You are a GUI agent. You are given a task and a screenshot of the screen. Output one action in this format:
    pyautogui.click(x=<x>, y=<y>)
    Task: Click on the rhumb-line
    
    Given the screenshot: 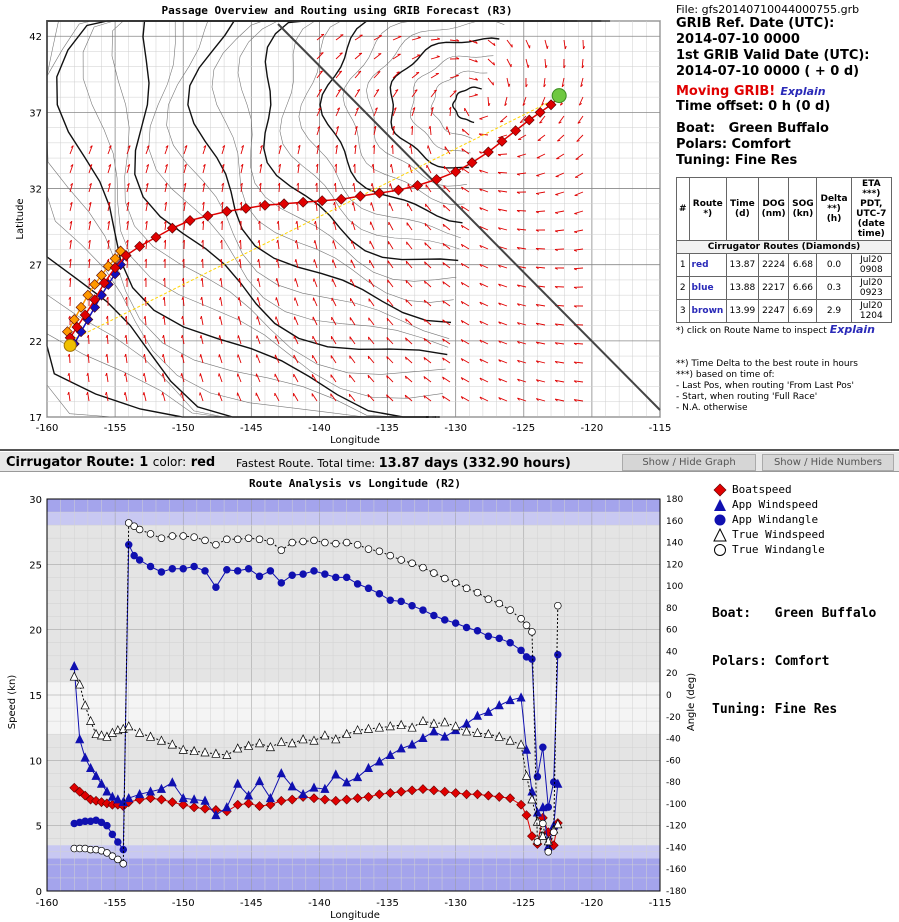 What is the action you would take?
    pyautogui.click(x=314, y=219)
    